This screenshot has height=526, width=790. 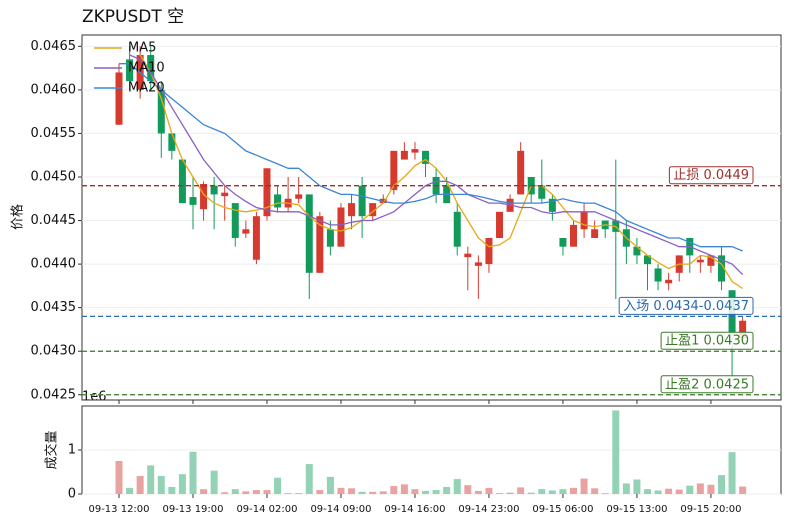 I want to click on x-tick-label: 09-14 16:00, so click(x=414, y=509).